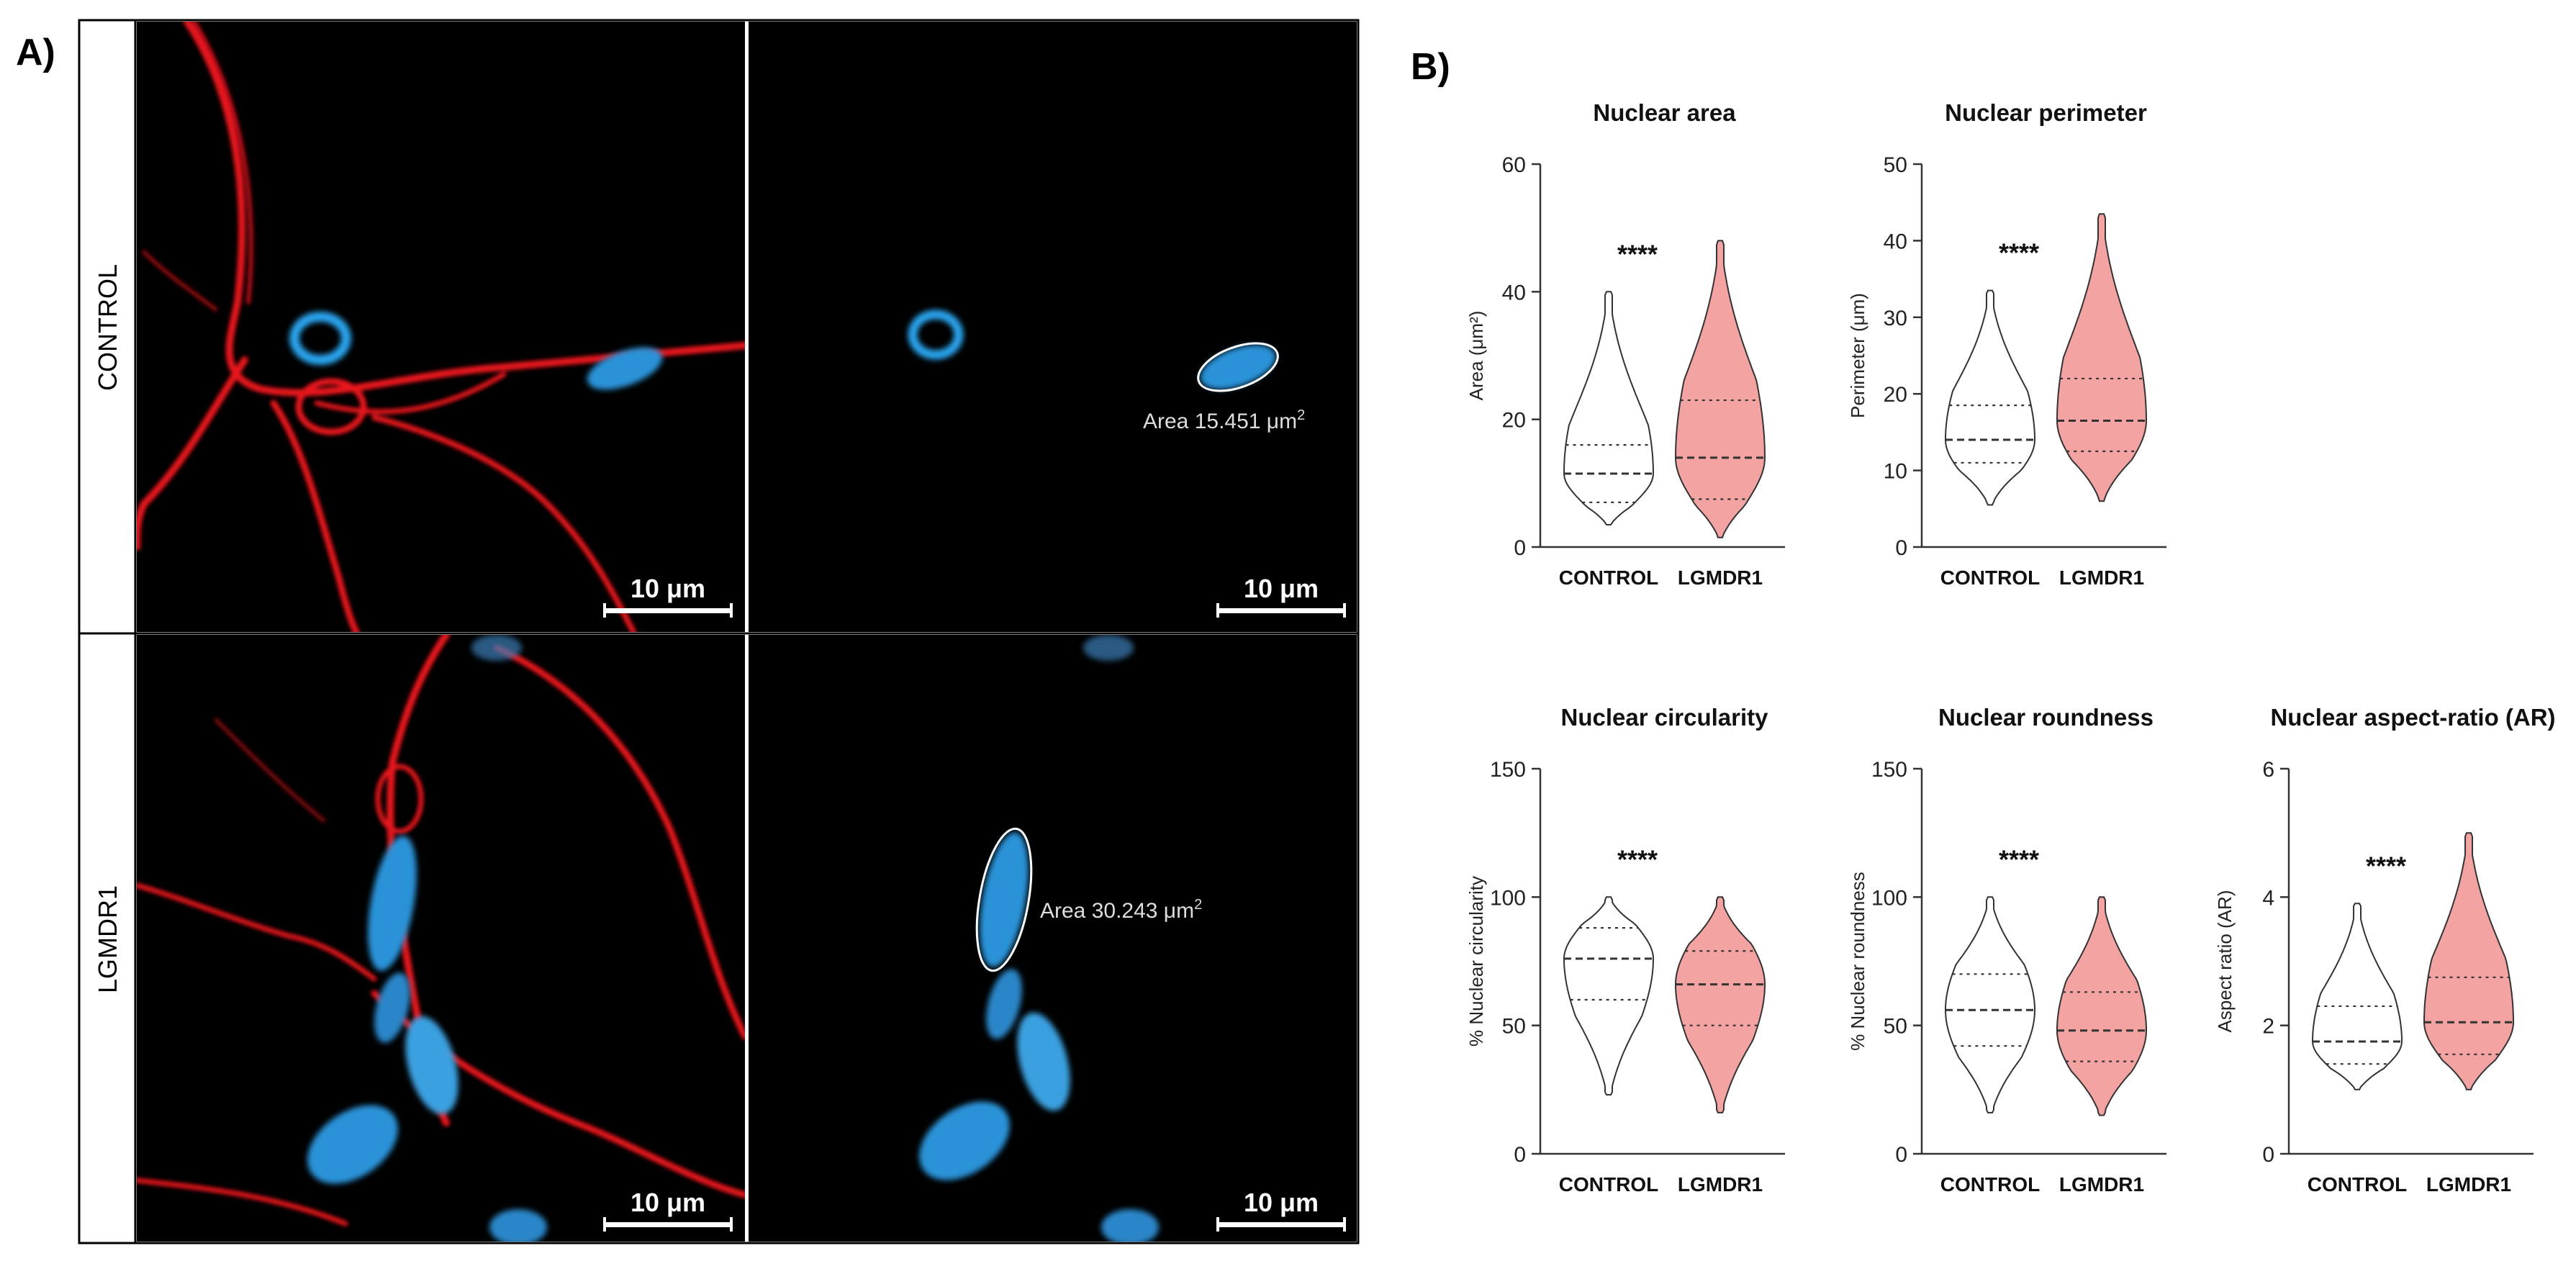 The image size is (2576, 1274). Describe the element at coordinates (1476, 962) in the screenshot. I see `y-axis-label: % Nuclear circularity` at that location.